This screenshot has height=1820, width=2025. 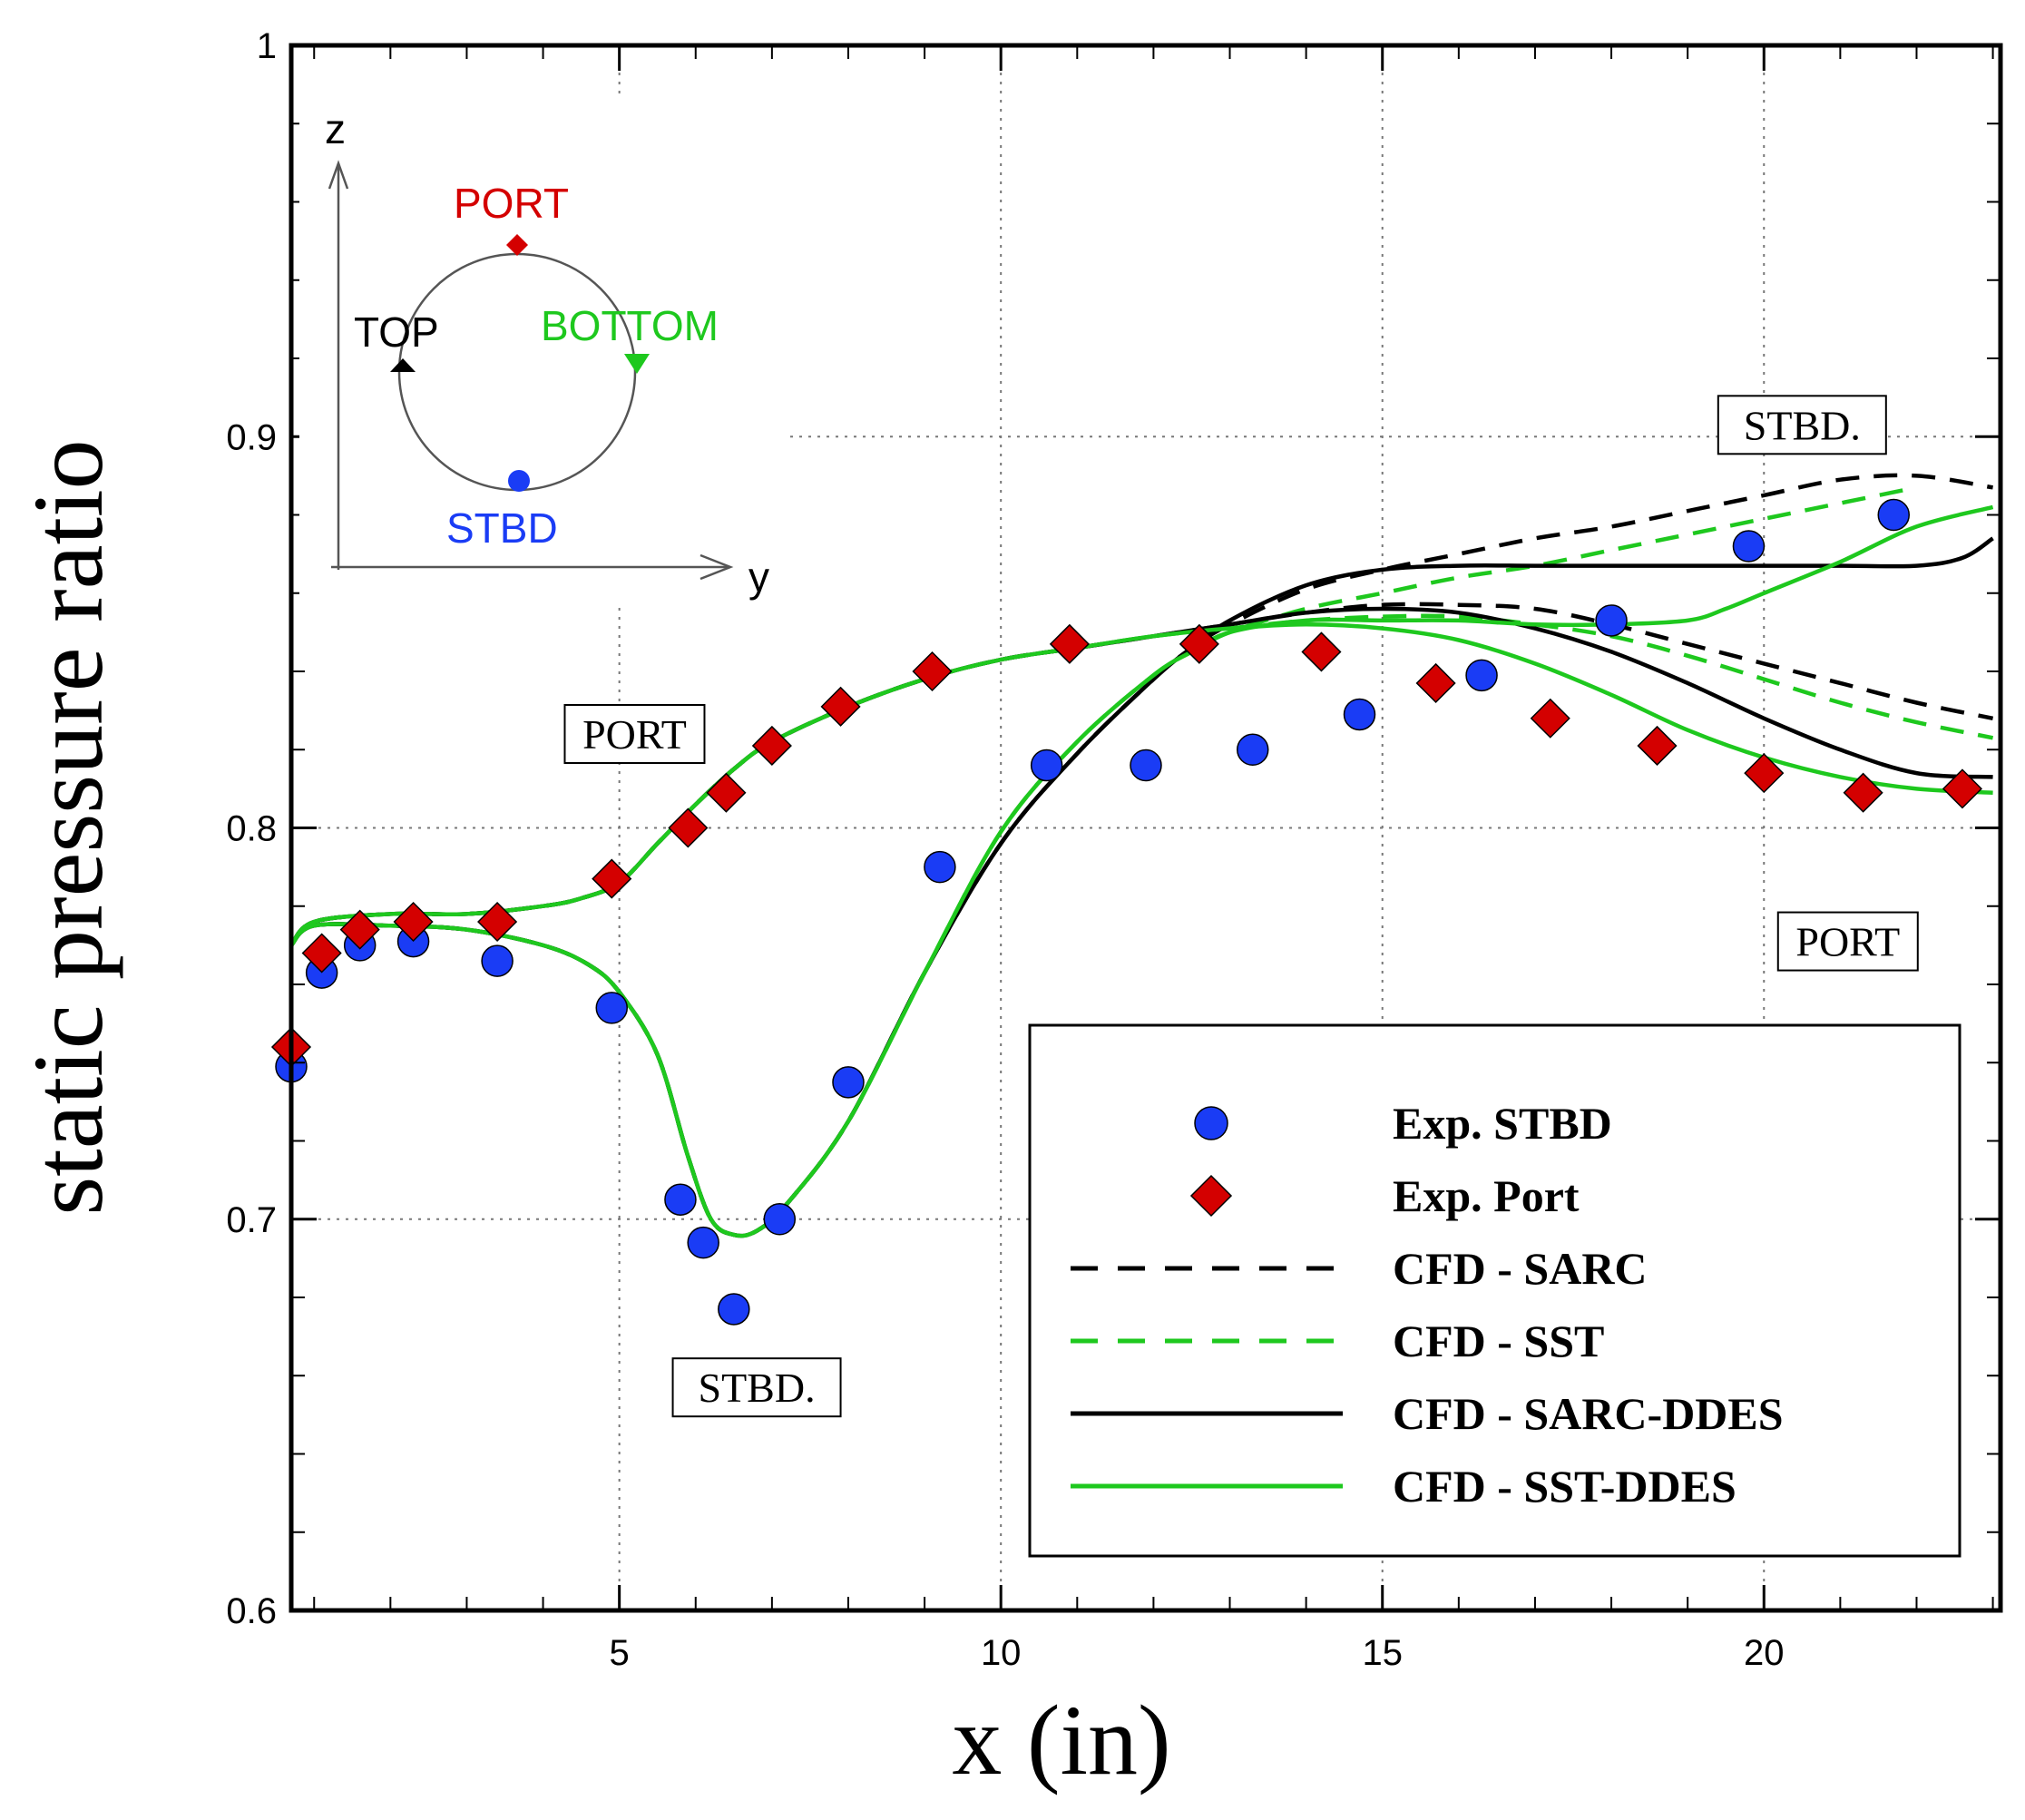 I want to click on legend-label-3: CFD - SST, so click(x=1498, y=1341).